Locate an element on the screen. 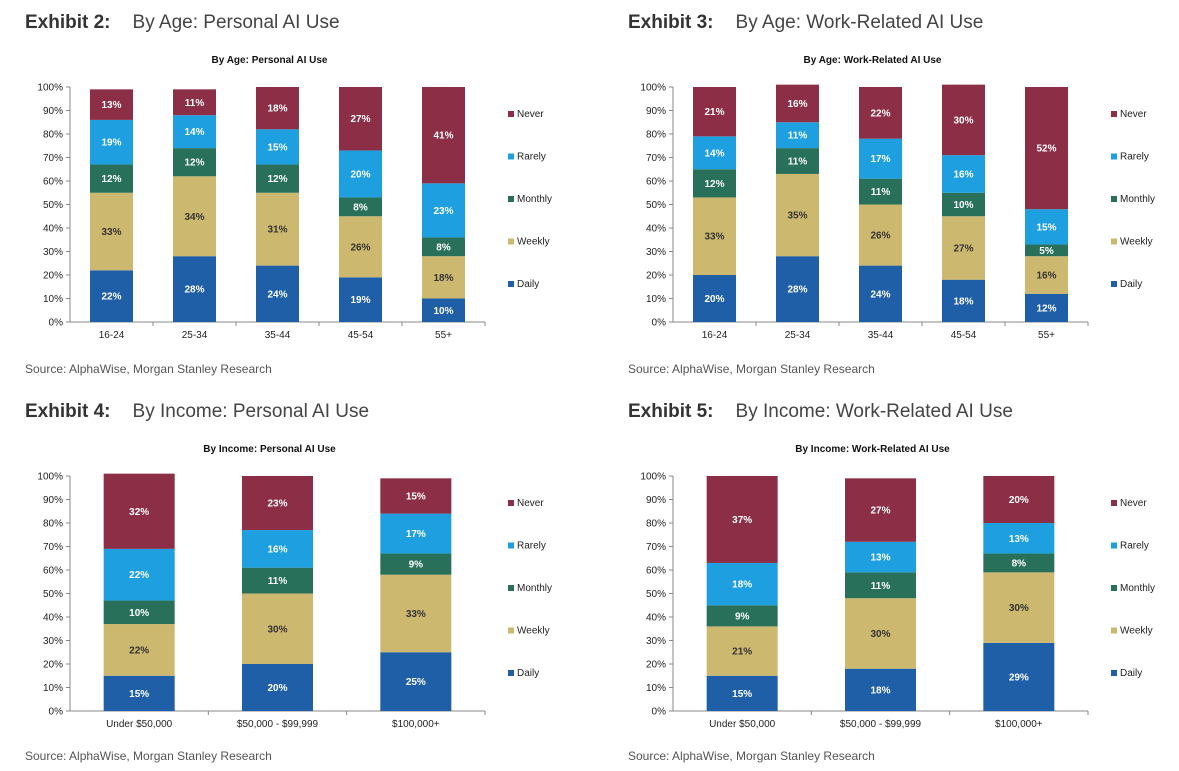 Image resolution: width=1179 pixels, height=771 pixels. legend-swatch-rarely is located at coordinates (1114, 545).